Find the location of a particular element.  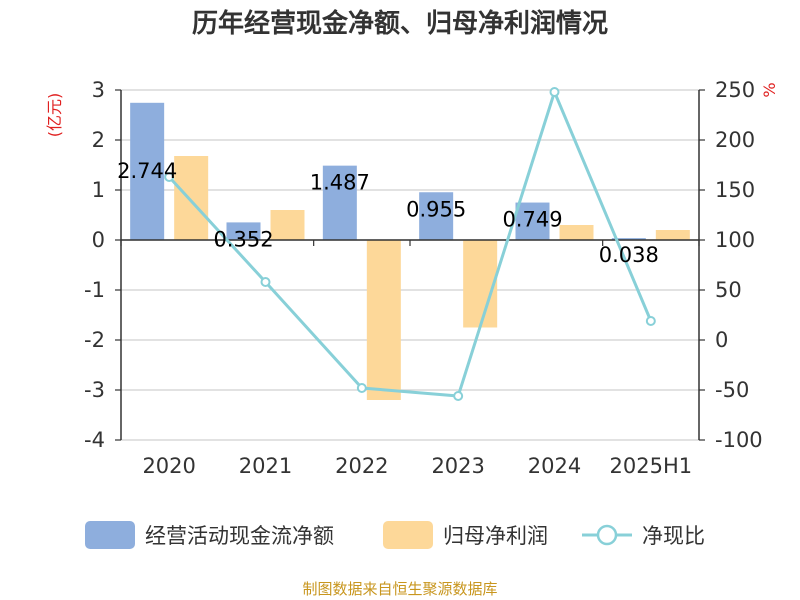

right-tick-label: 100 is located at coordinates (735, 240).